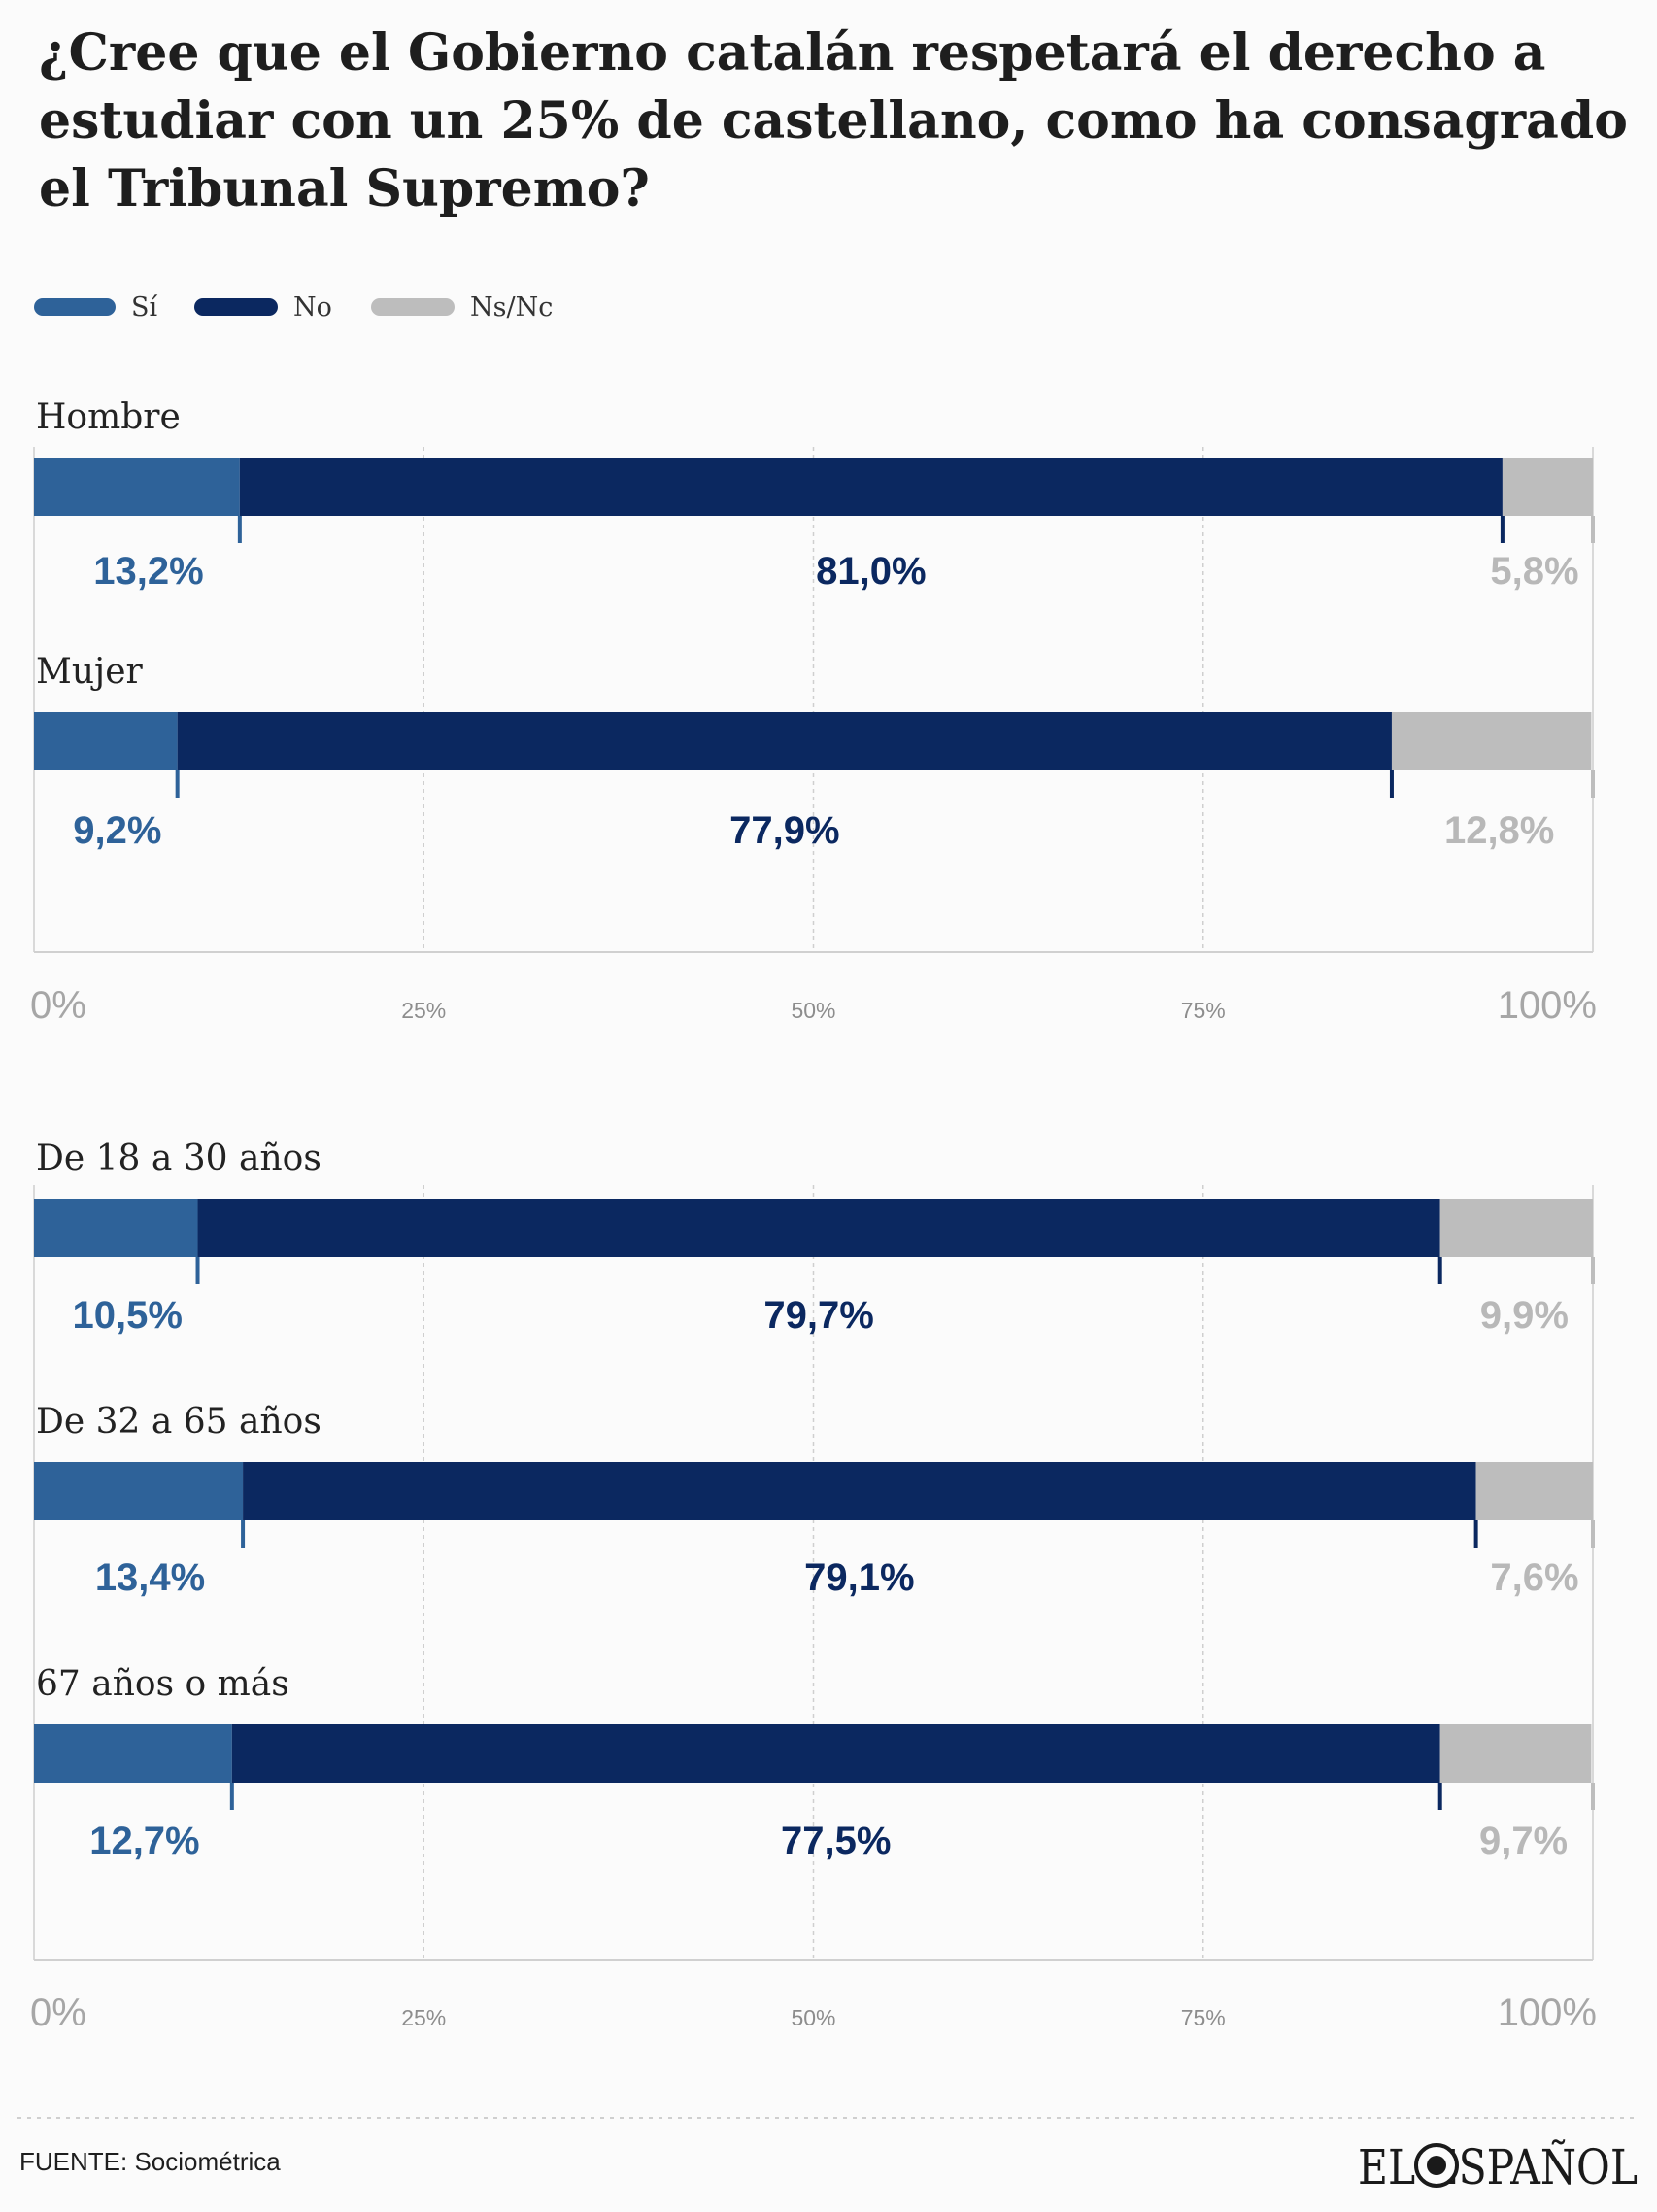  What do you see at coordinates (150, 1577) in the screenshot?
I see `value-label: 13,4%` at bounding box center [150, 1577].